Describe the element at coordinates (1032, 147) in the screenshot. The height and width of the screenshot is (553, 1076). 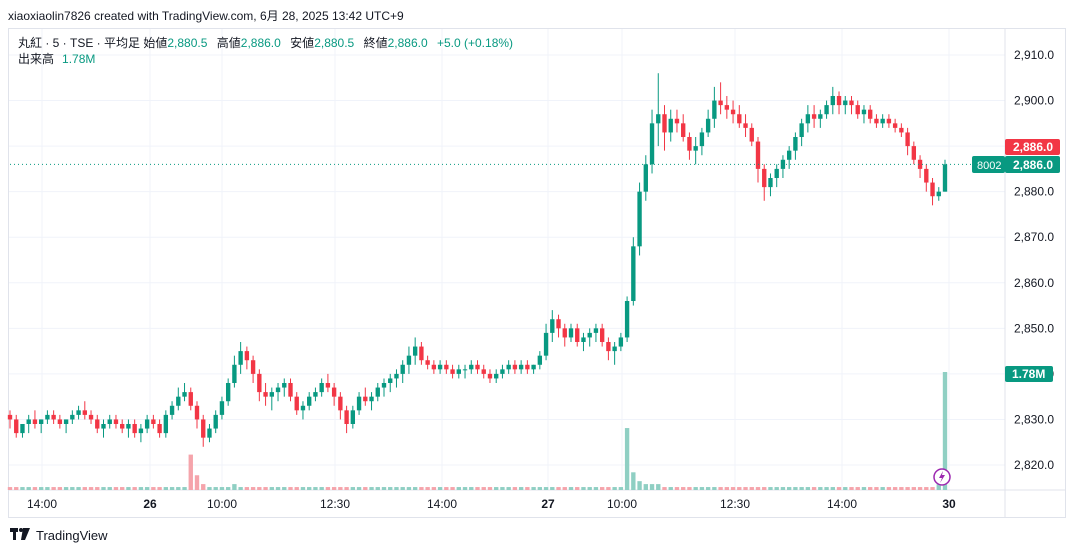
I see `last-price-tag-red: 2,886.0` at that location.